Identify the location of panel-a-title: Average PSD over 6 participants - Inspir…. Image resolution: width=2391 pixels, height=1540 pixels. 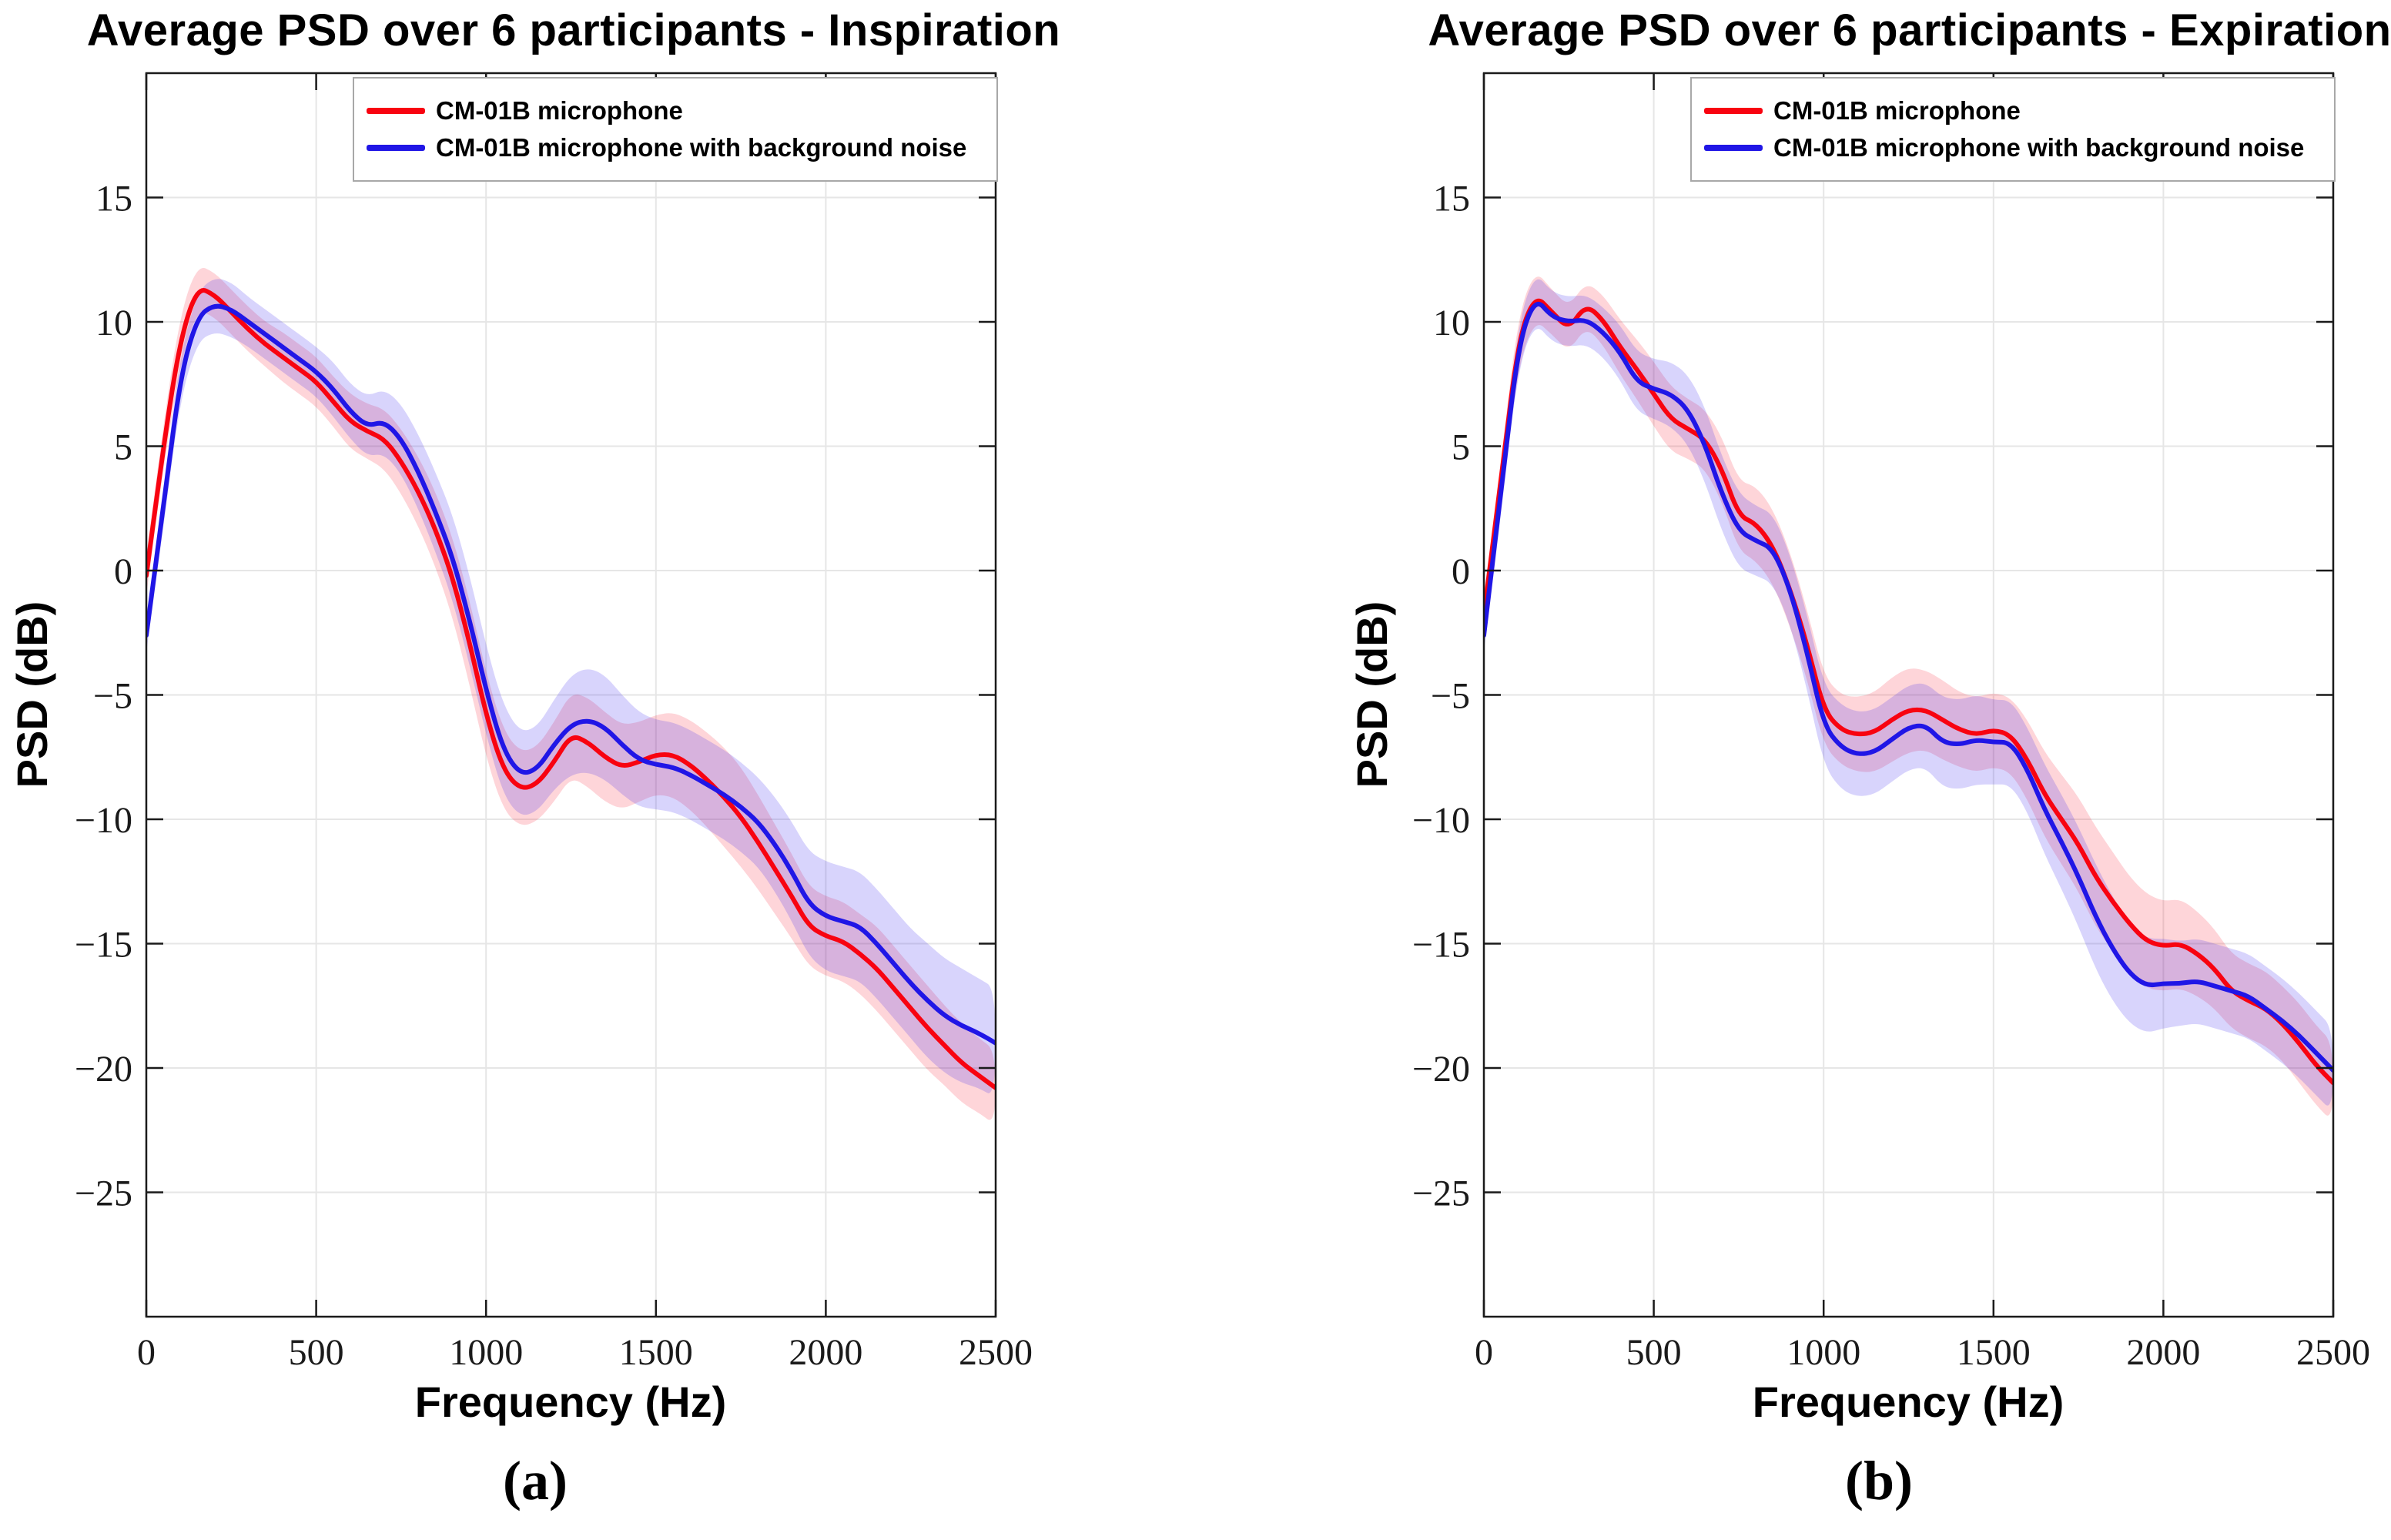
(574, 30).